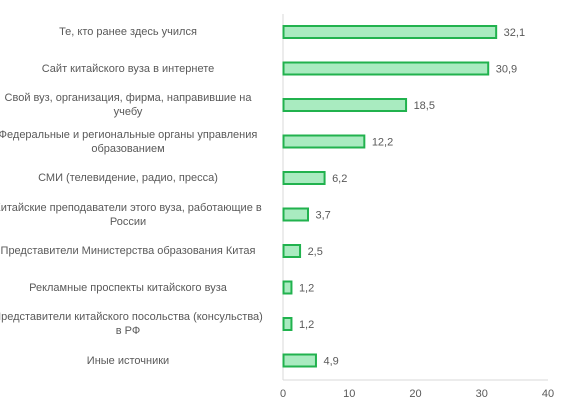 Image resolution: width=566 pixels, height=408 pixels. I want to click on category-label: Те, кто ранее здесь учился, so click(136, 32).